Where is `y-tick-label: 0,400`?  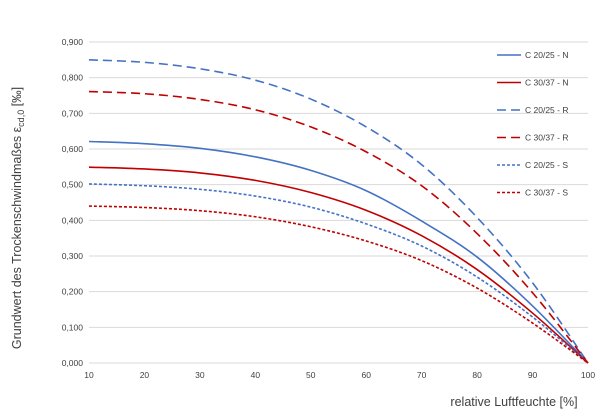
y-tick-label: 0,400 is located at coordinates (73, 220).